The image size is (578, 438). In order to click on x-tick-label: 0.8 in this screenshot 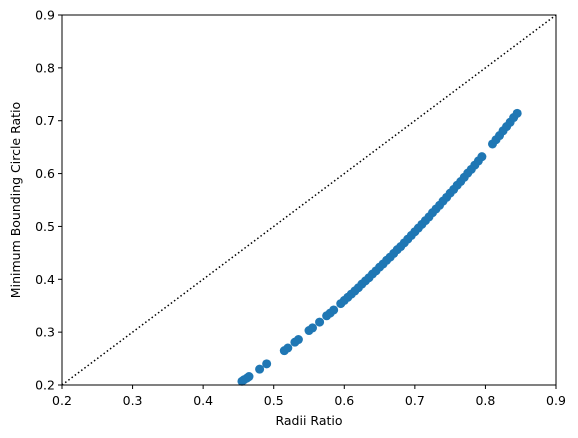, I will do `click(485, 400)`.